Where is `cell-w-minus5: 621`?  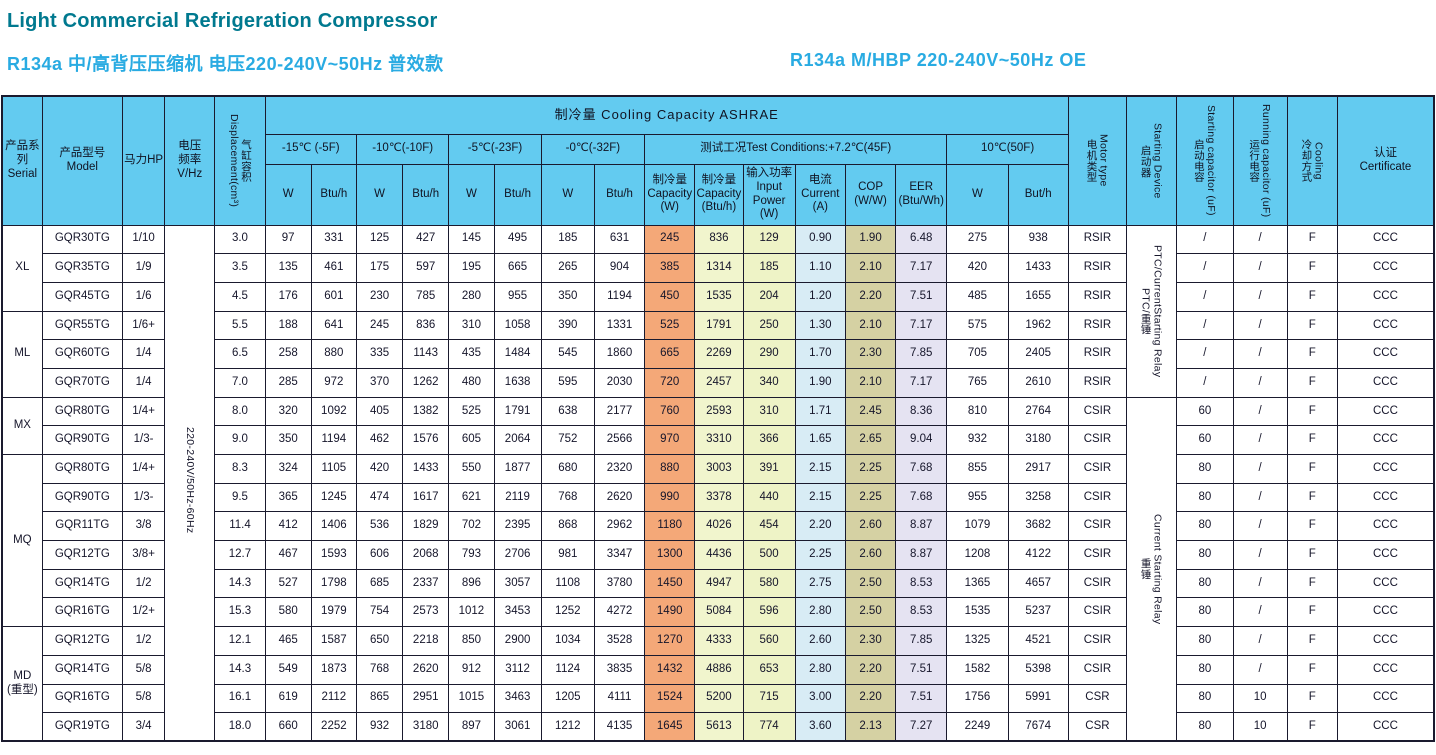
cell-w-minus5: 621 is located at coordinates (471, 497).